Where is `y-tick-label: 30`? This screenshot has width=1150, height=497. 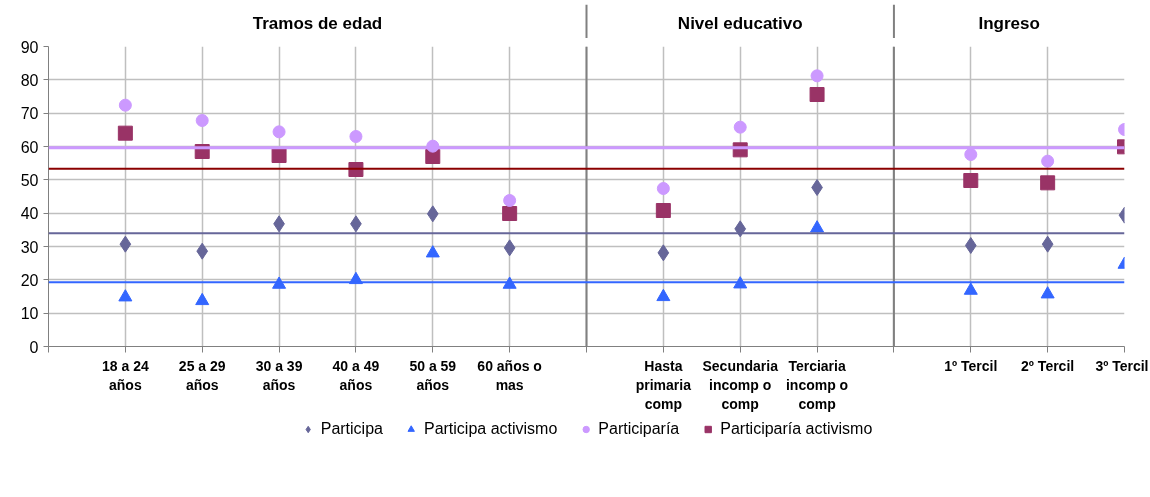 y-tick-label: 30 is located at coordinates (29, 247).